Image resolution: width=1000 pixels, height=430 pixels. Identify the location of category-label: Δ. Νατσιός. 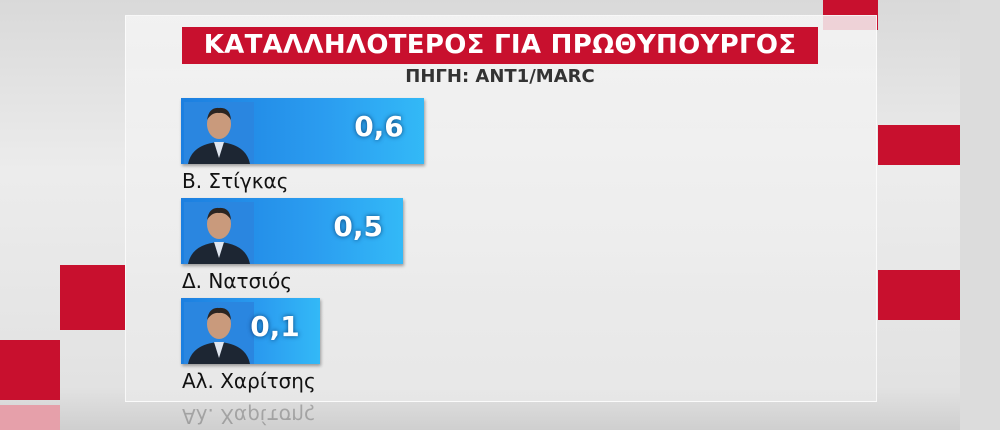
(237, 281).